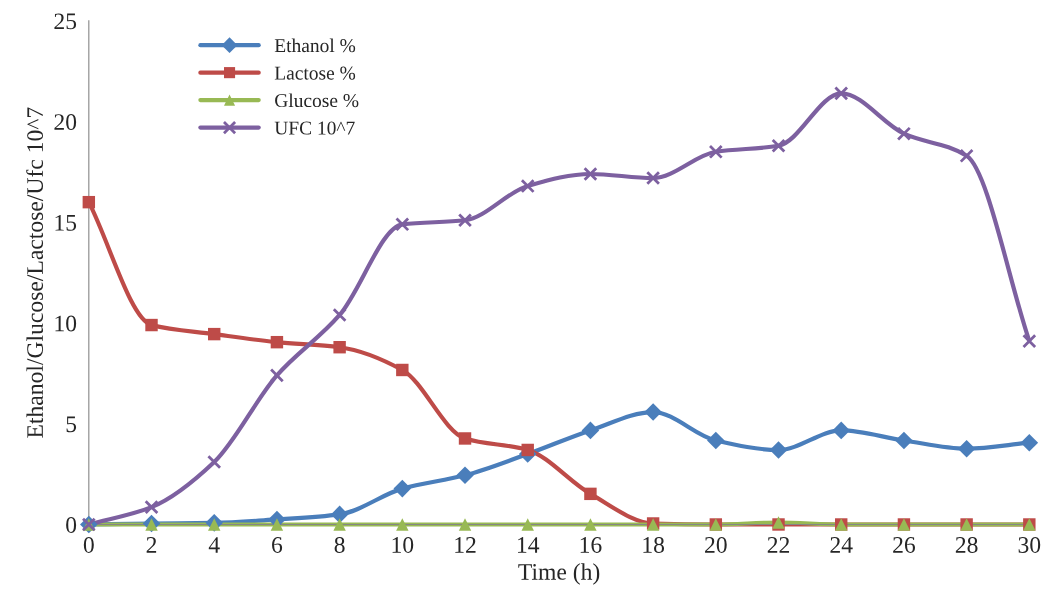  Describe the element at coordinates (214, 545) in the screenshot. I see `x-tick-label: 4` at that location.